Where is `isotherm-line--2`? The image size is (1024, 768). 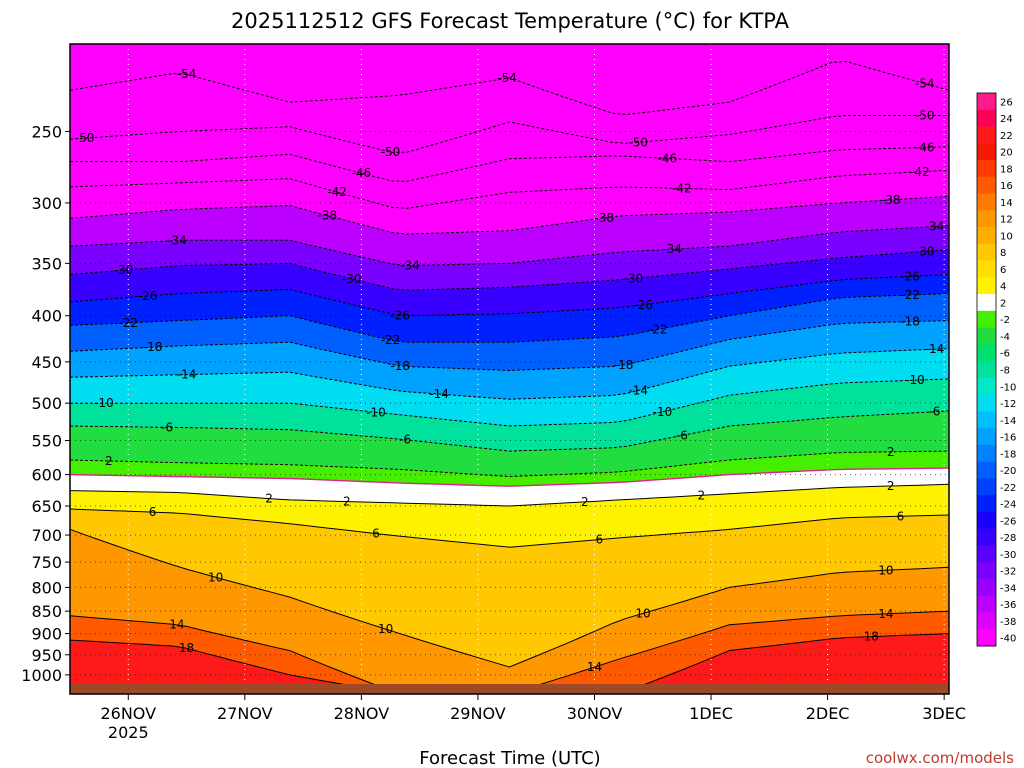 isotherm-line--2 is located at coordinates (509, 464).